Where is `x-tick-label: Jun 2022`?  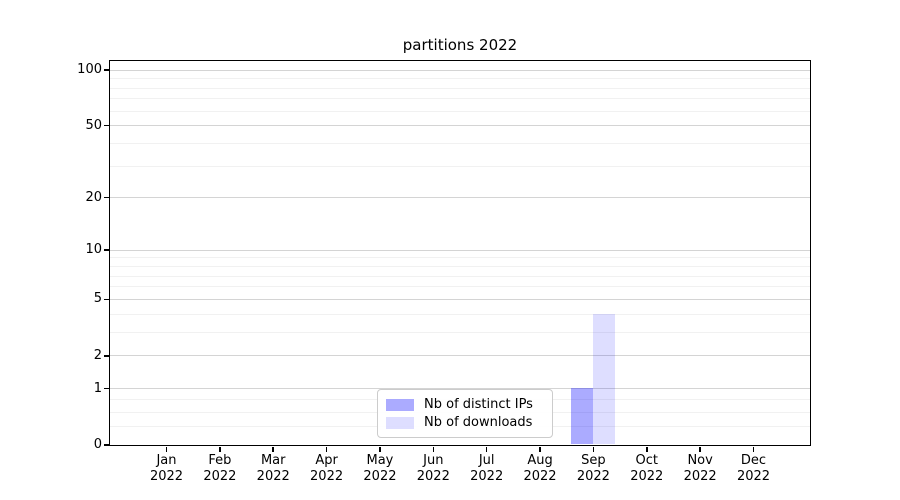 x-tick-label: Jun 2022 is located at coordinates (433, 469).